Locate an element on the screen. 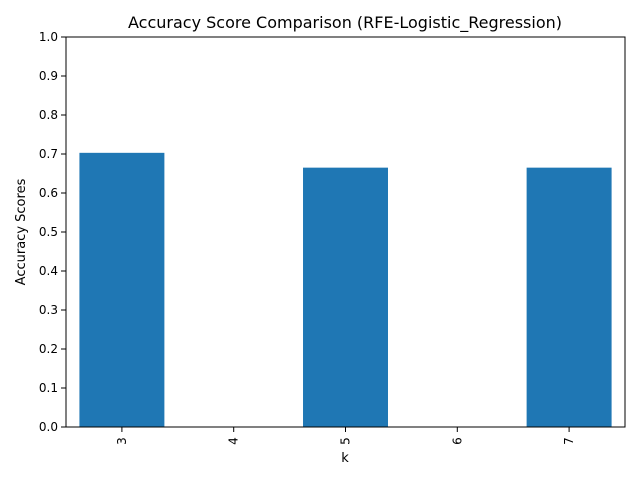  y-tick-label: 0.1 is located at coordinates (48, 388).